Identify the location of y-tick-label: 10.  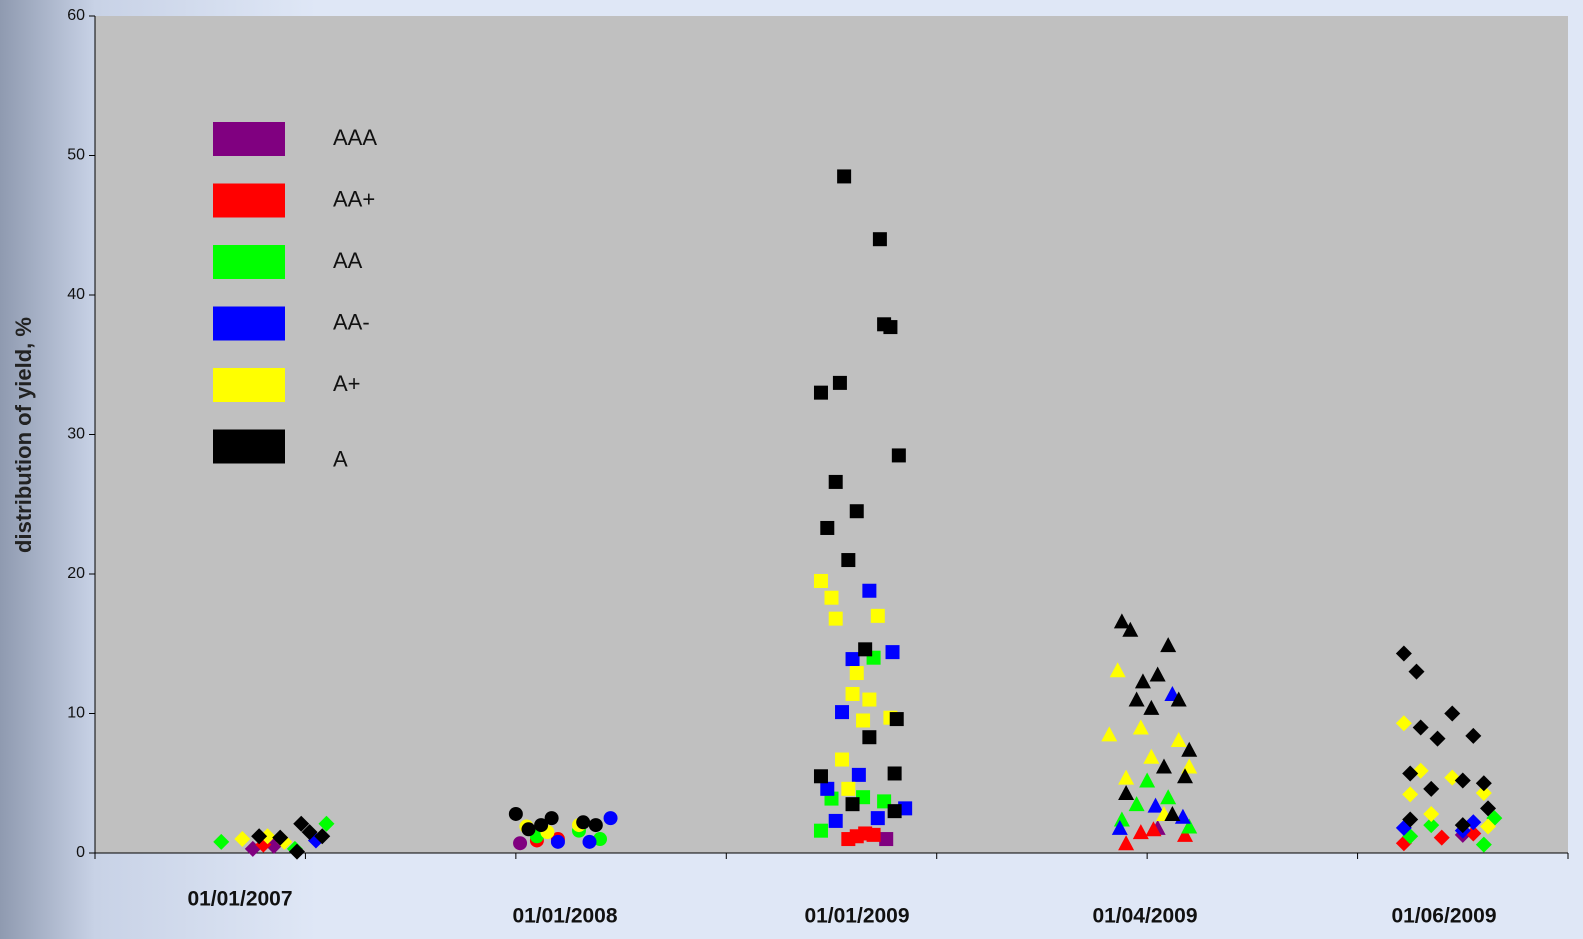
(76, 713).